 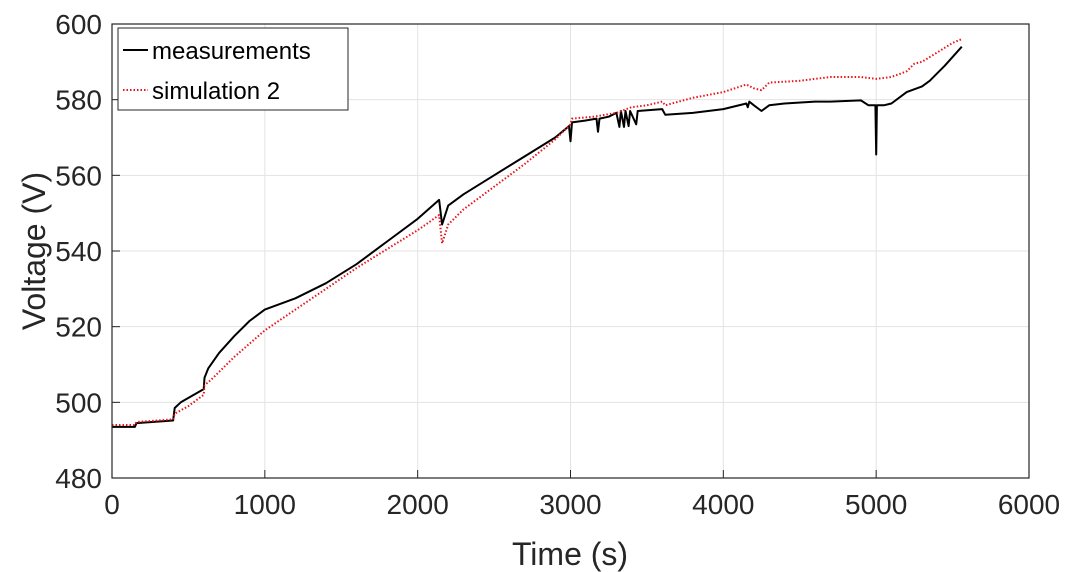 I want to click on y-tick-label: 540, so click(x=78, y=251).